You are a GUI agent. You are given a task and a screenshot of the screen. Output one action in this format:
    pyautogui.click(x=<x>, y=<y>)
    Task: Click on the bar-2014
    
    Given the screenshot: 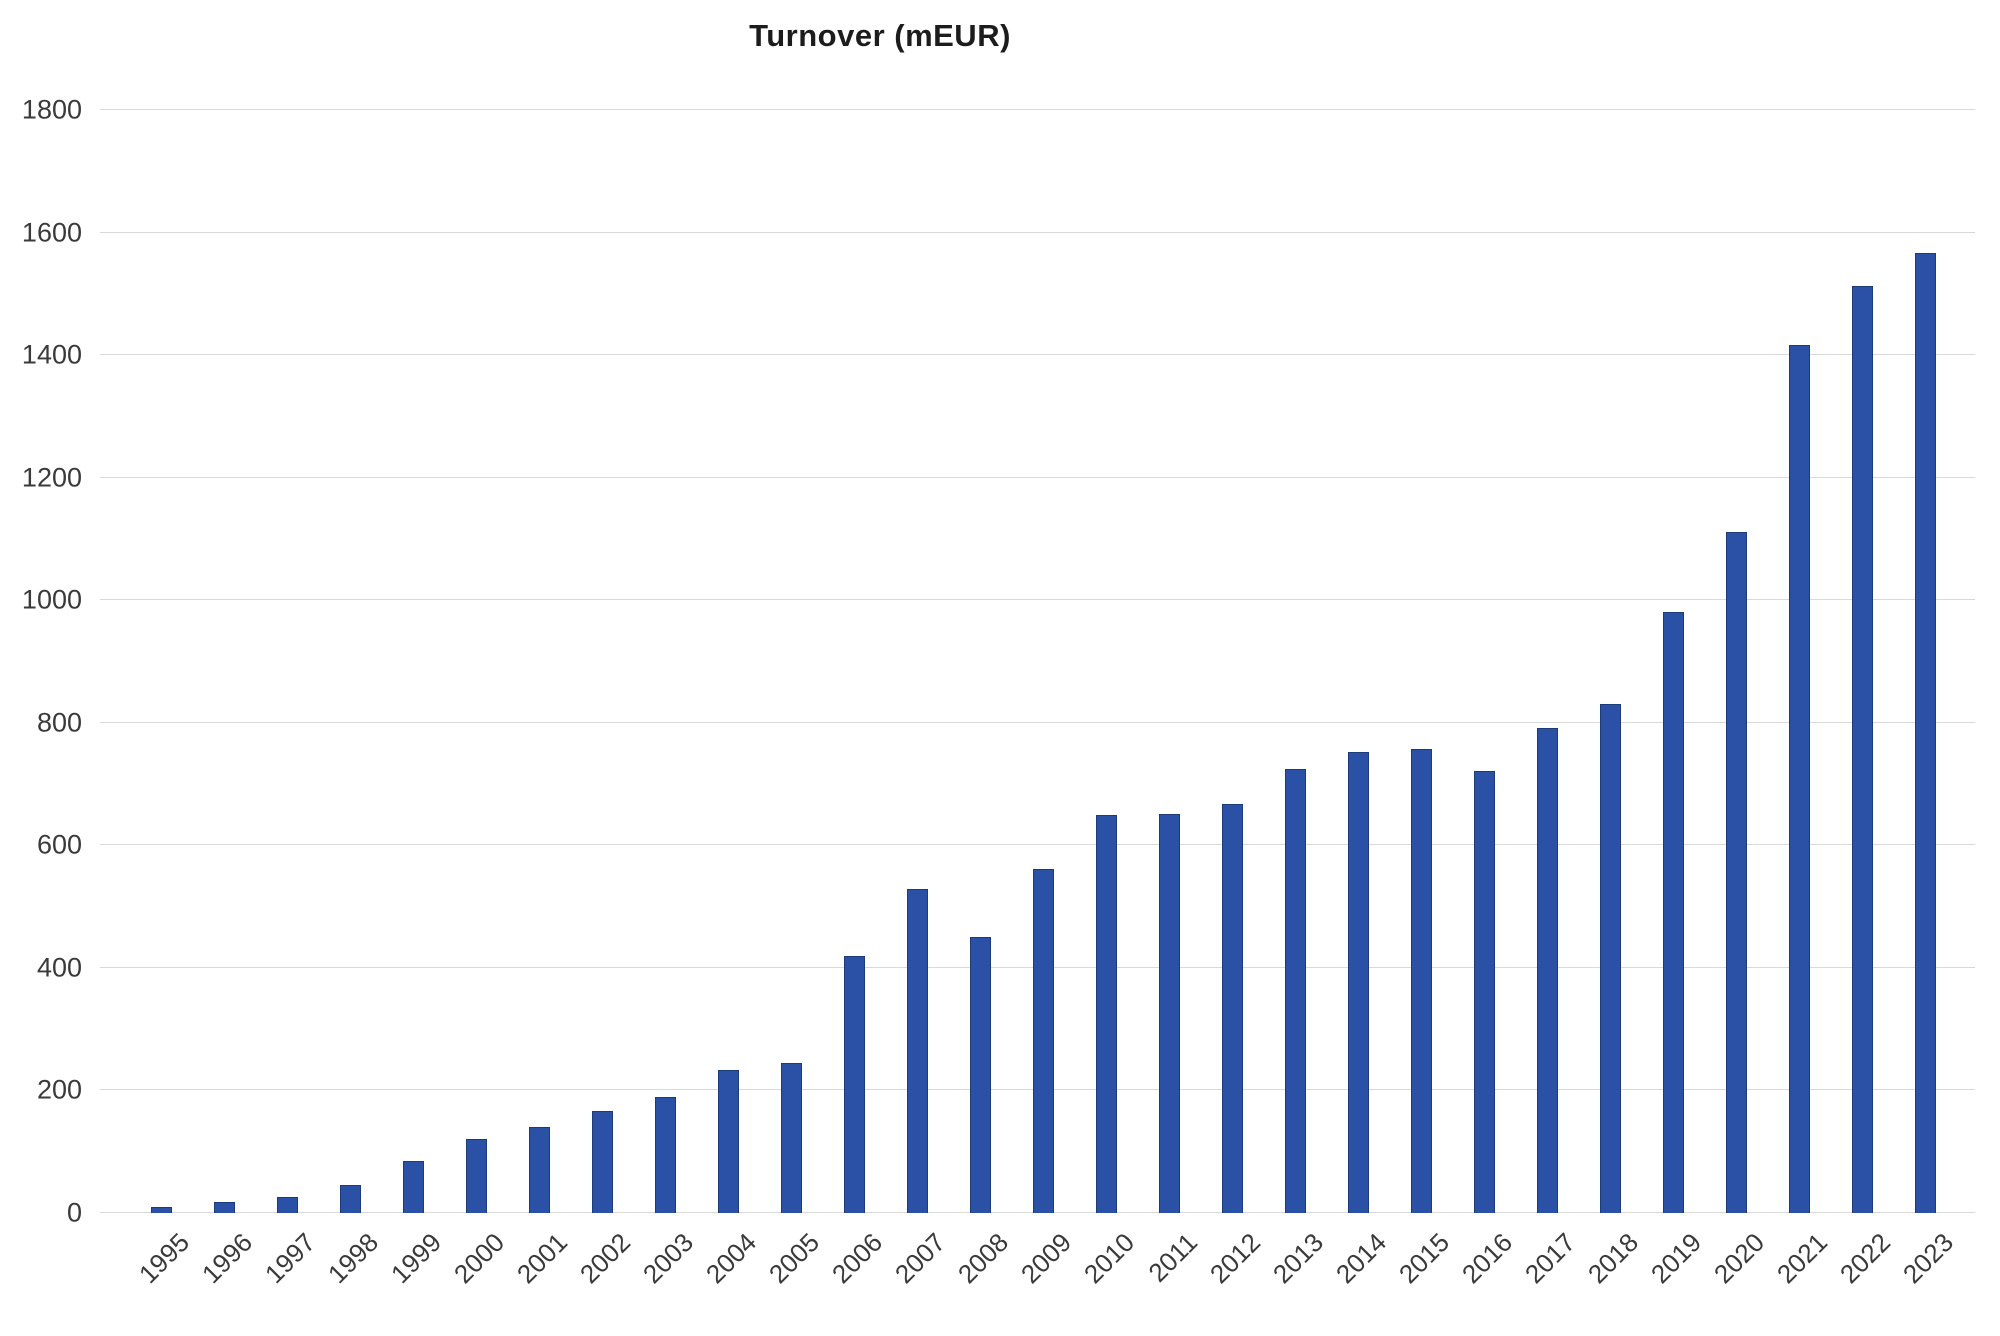 What is the action you would take?
    pyautogui.click(x=1358, y=982)
    